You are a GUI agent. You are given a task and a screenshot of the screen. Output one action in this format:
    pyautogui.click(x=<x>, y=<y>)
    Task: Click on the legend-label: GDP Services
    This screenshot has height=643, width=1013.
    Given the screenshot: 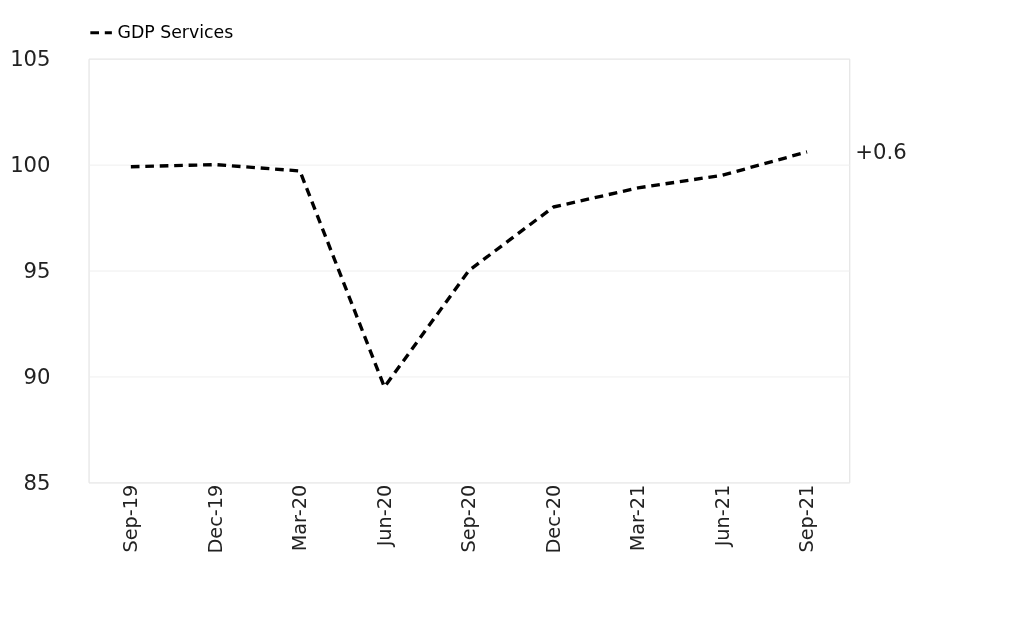 What is the action you would take?
    pyautogui.click(x=175, y=31)
    